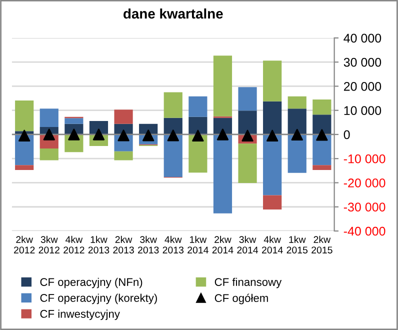 The height and width of the screenshot is (330, 398). Describe the element at coordinates (363, 62) in the screenshot. I see `y-tick-label: 30 000` at that location.